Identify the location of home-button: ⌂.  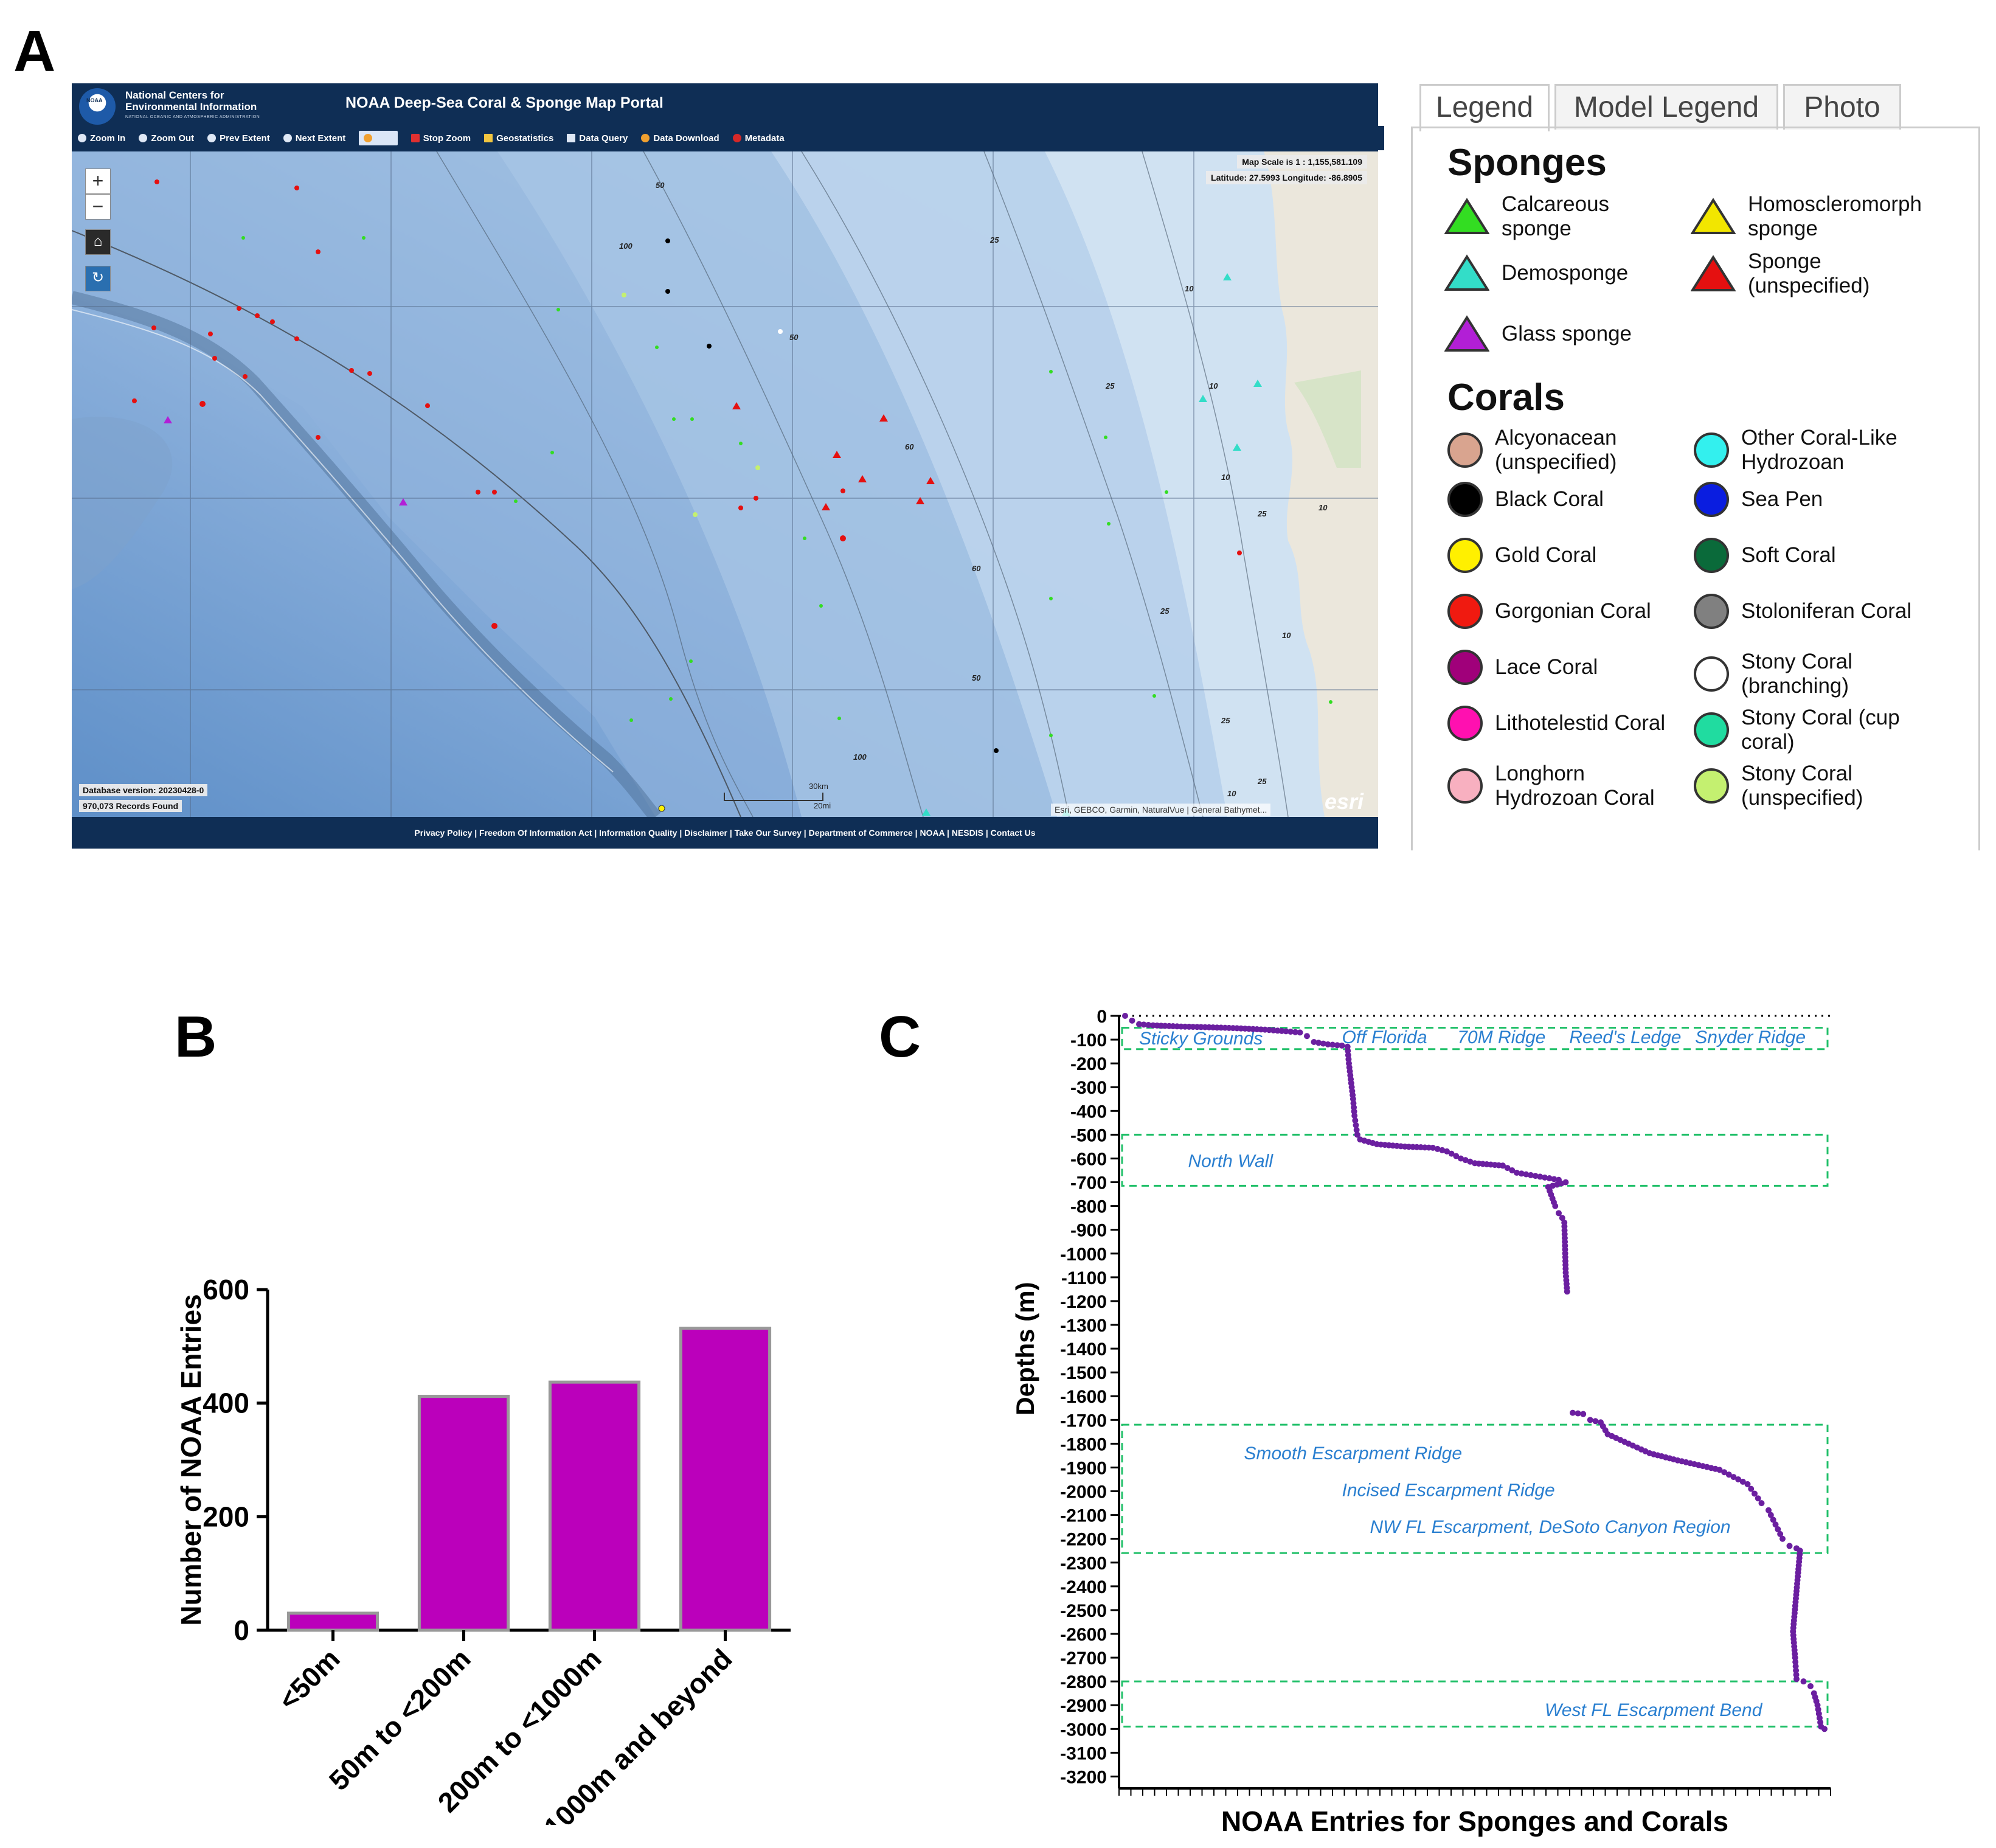
(98, 242).